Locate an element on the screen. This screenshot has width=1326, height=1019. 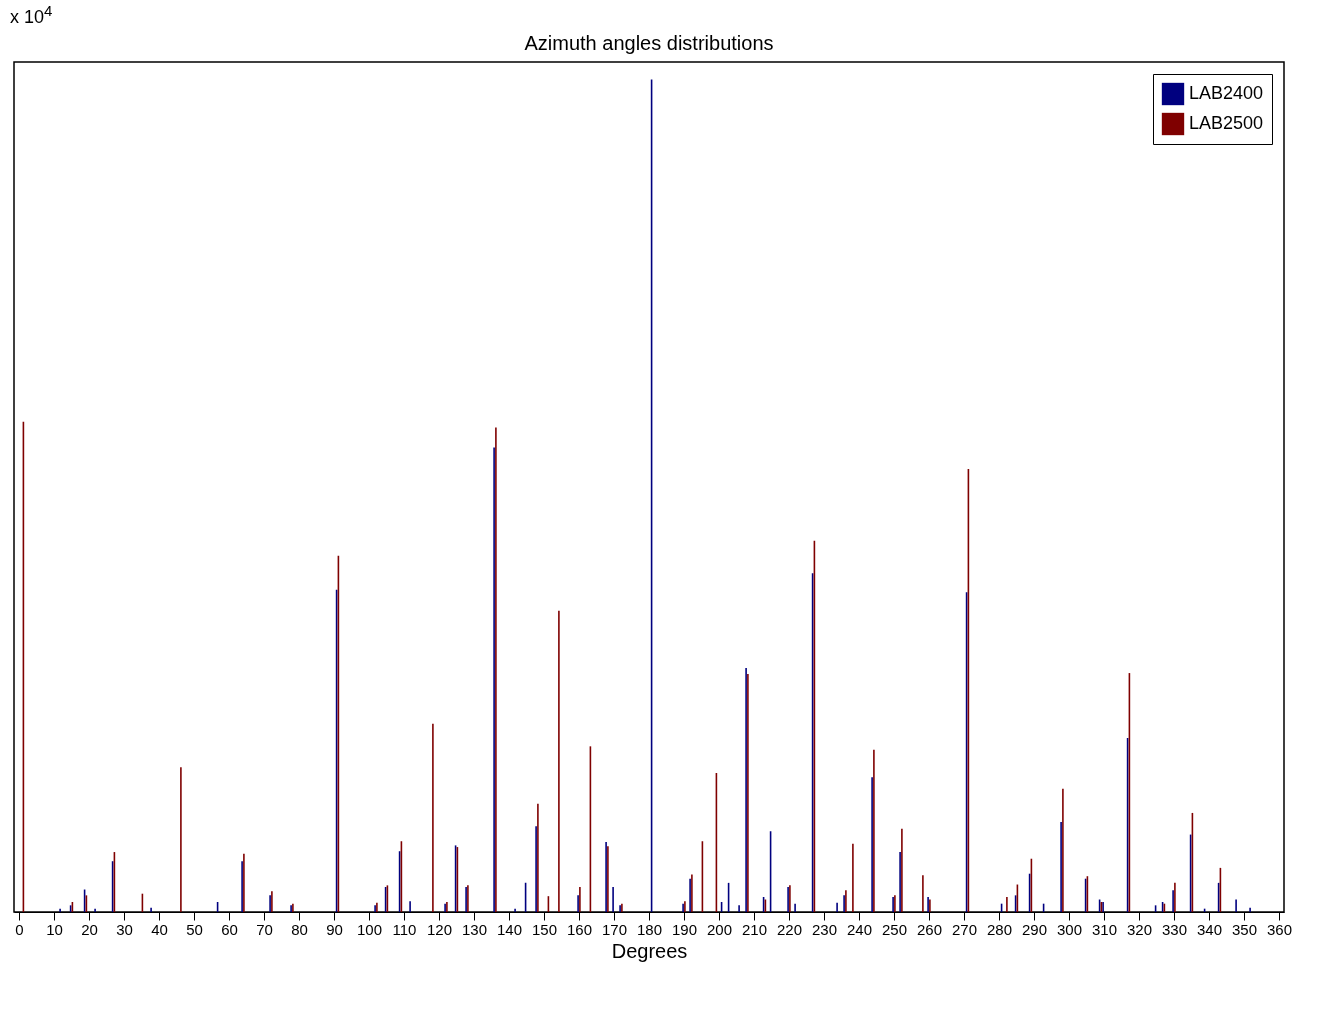
x-tick-label: 0 is located at coordinates (19, 929).